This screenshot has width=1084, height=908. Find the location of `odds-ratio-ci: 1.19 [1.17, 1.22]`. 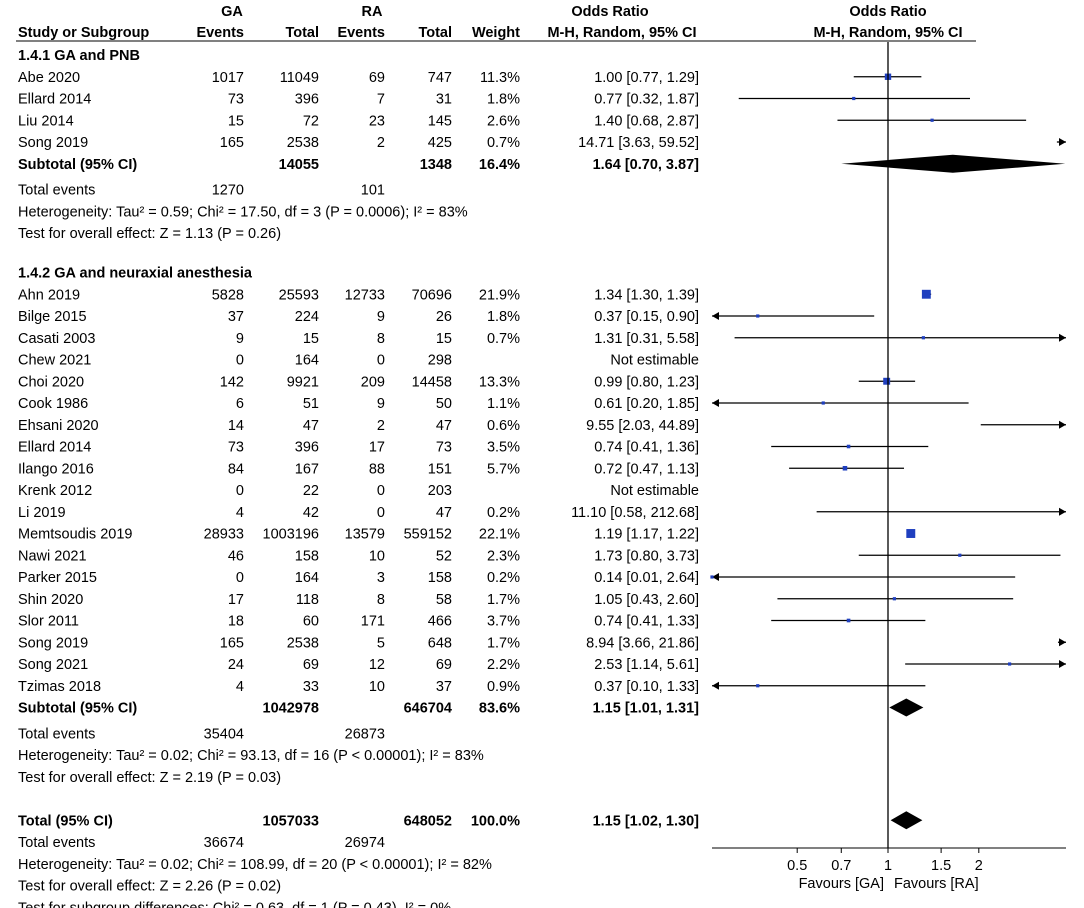

odds-ratio-ci: 1.19 [1.17, 1.22] is located at coordinates (646, 535).